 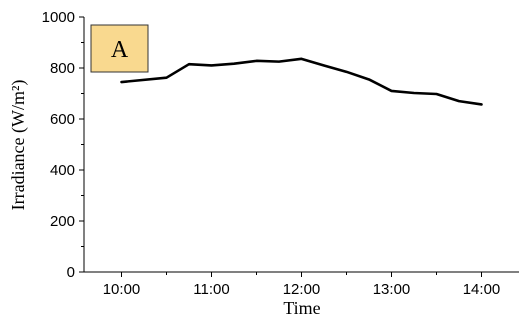 I want to click on panel-label-text: A, so click(x=120, y=50).